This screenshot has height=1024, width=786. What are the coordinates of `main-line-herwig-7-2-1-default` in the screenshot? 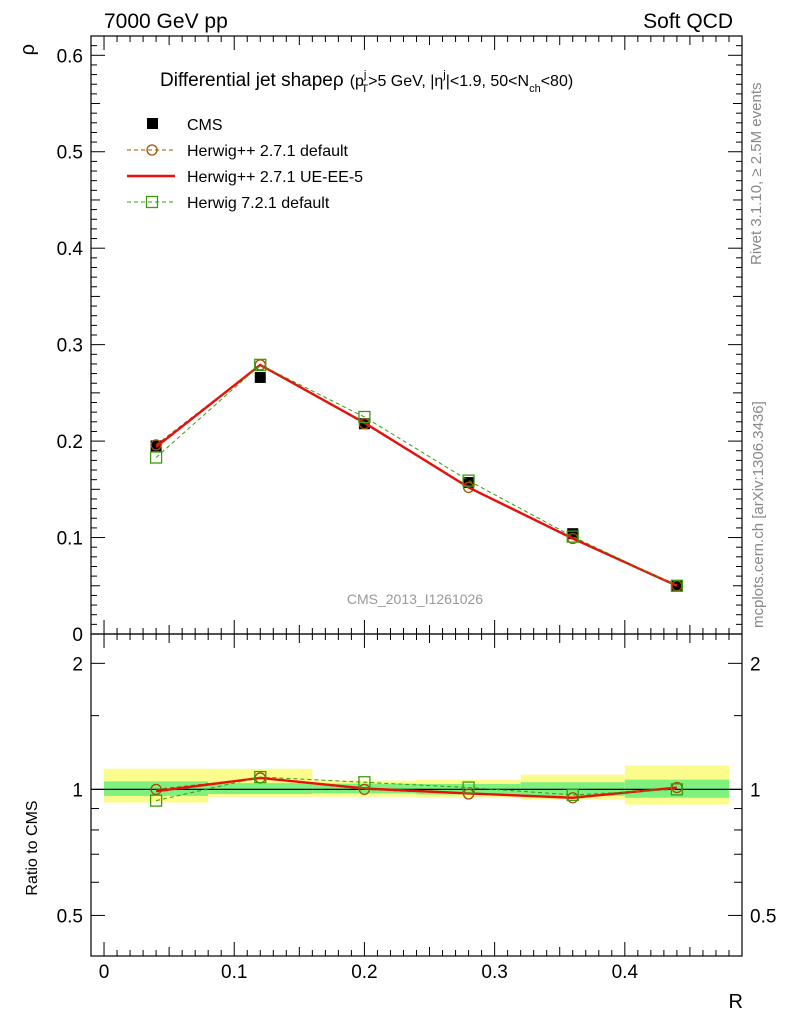 It's located at (416, 475).